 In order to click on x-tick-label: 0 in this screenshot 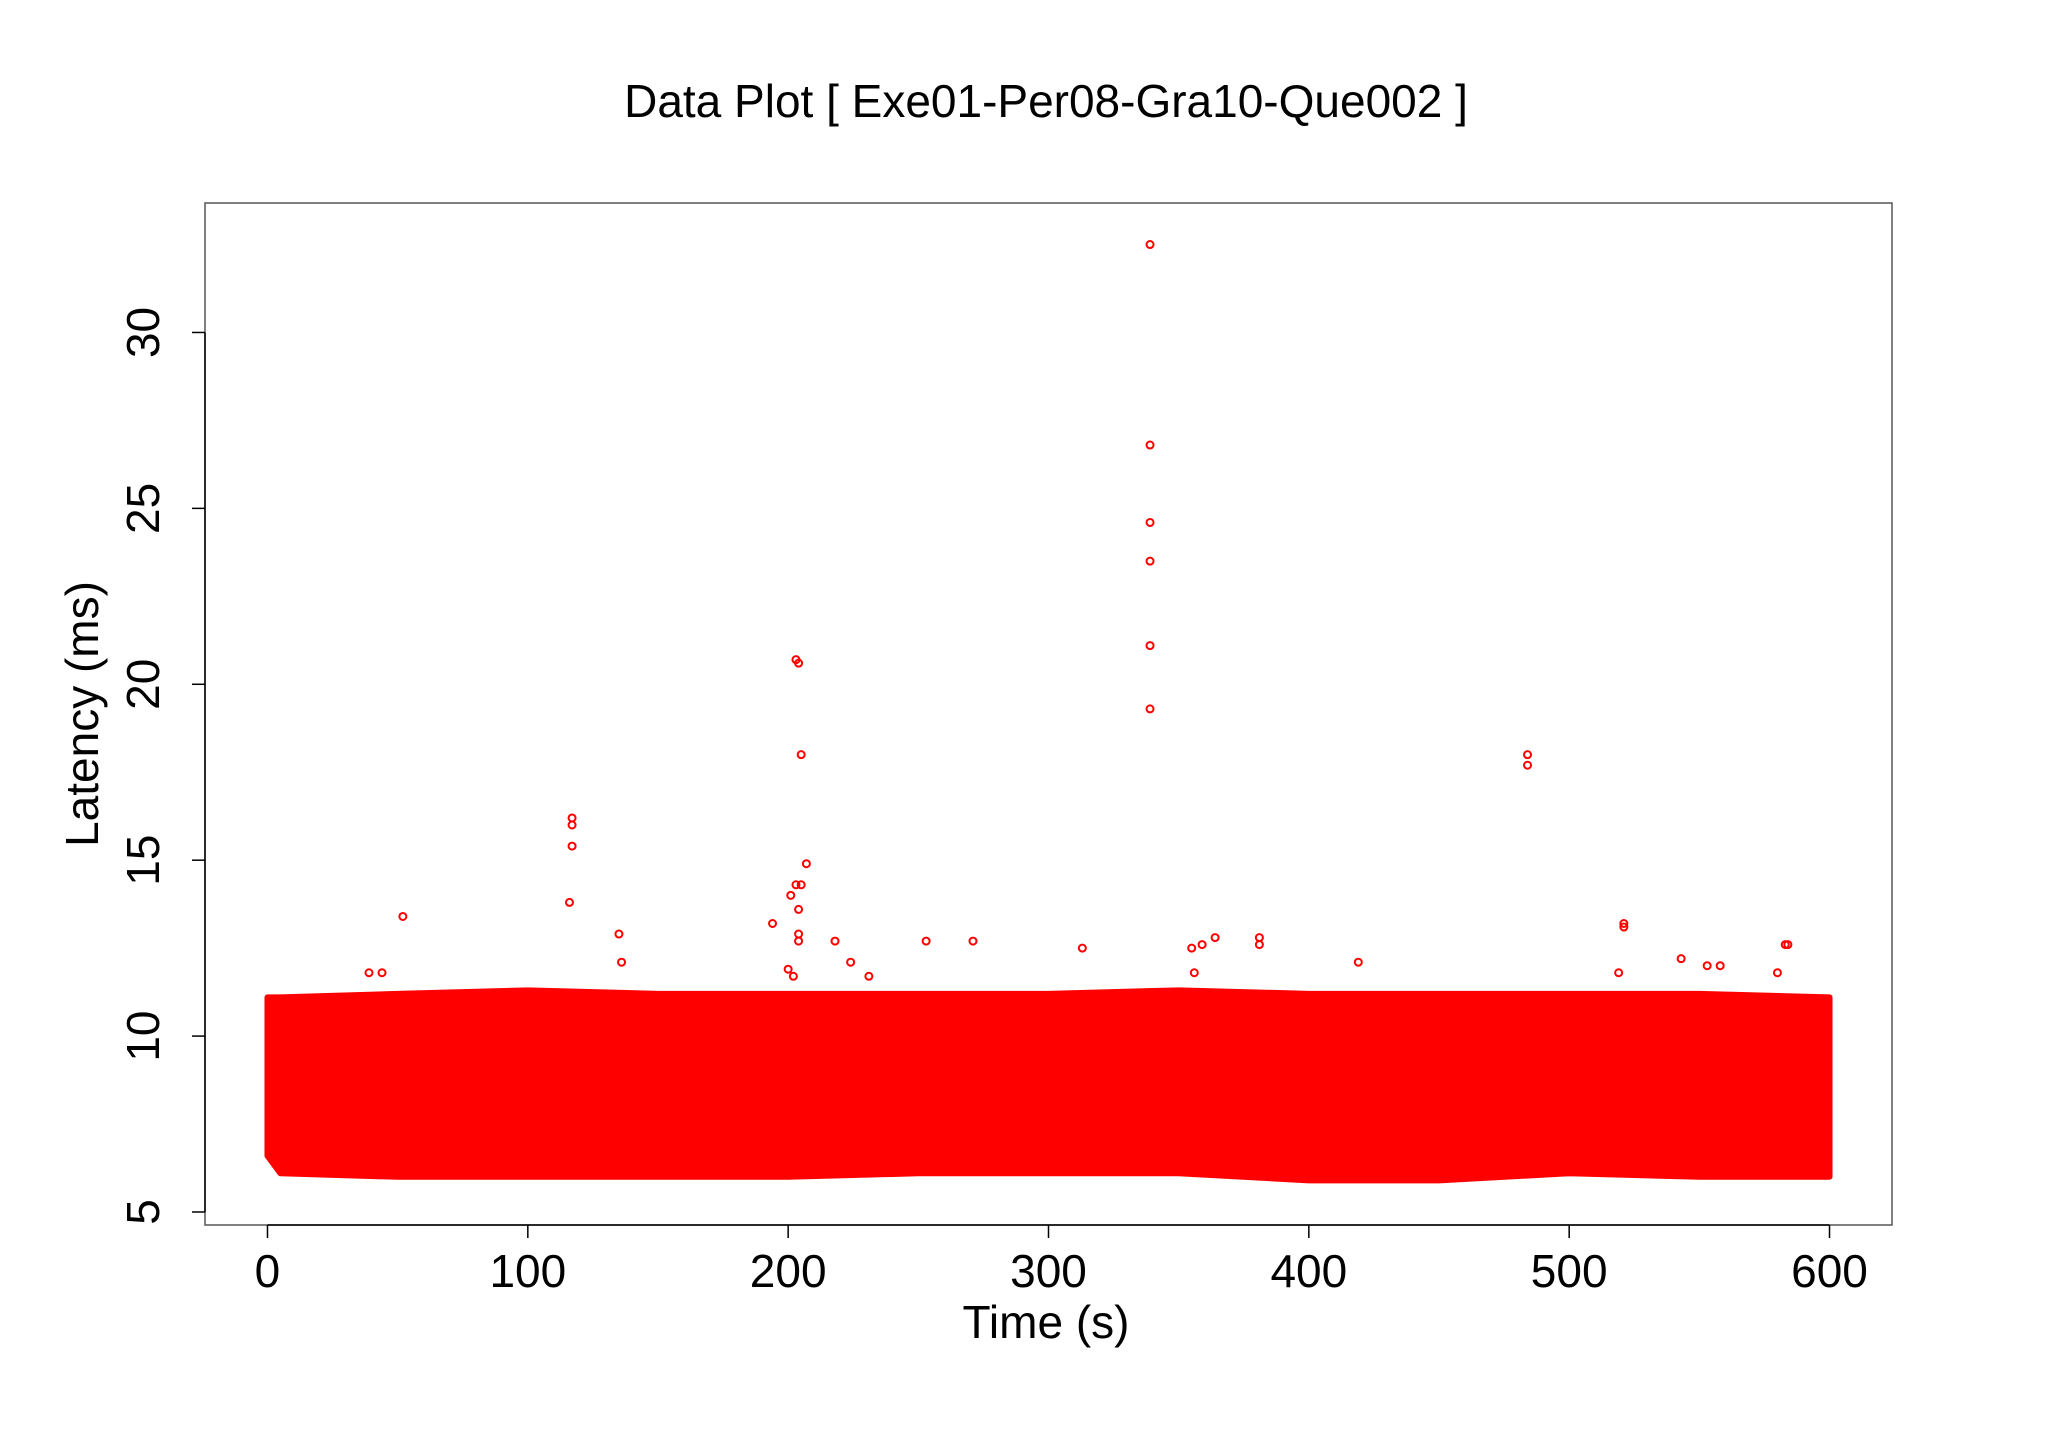, I will do `click(268, 1271)`.